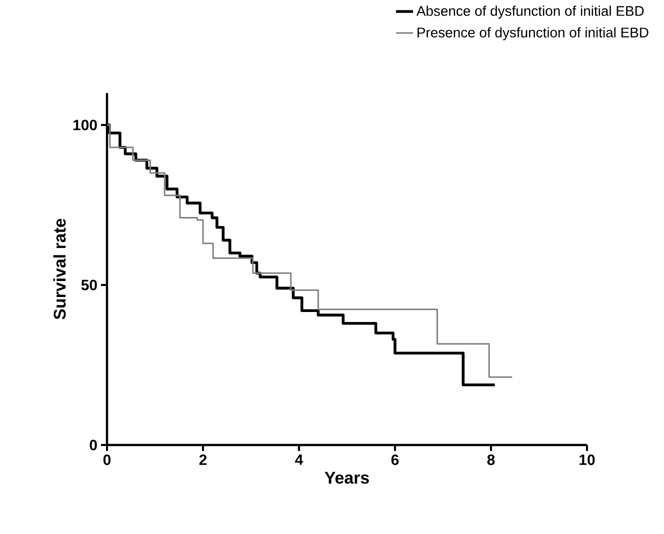  Describe the element at coordinates (533, 33) in the screenshot. I see `legend-label: Presence of dysfunction of initial EBD` at that location.